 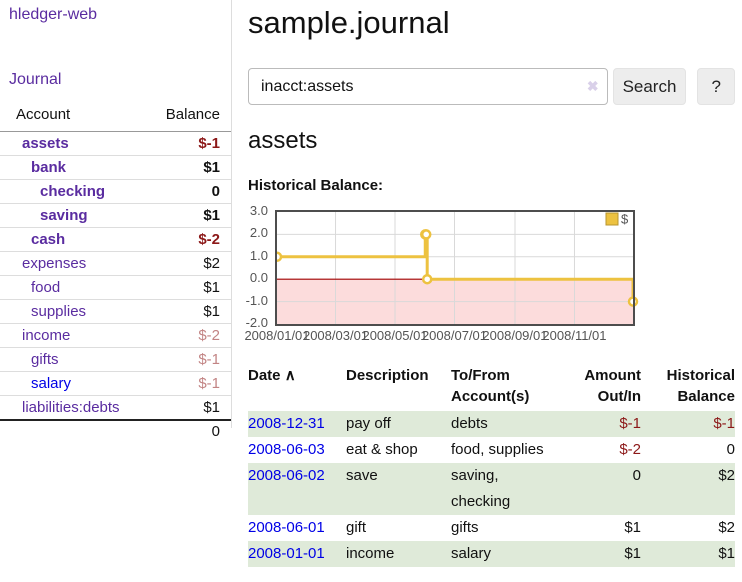 I want to click on cell-accounts: saving, checking, so click(x=481, y=488).